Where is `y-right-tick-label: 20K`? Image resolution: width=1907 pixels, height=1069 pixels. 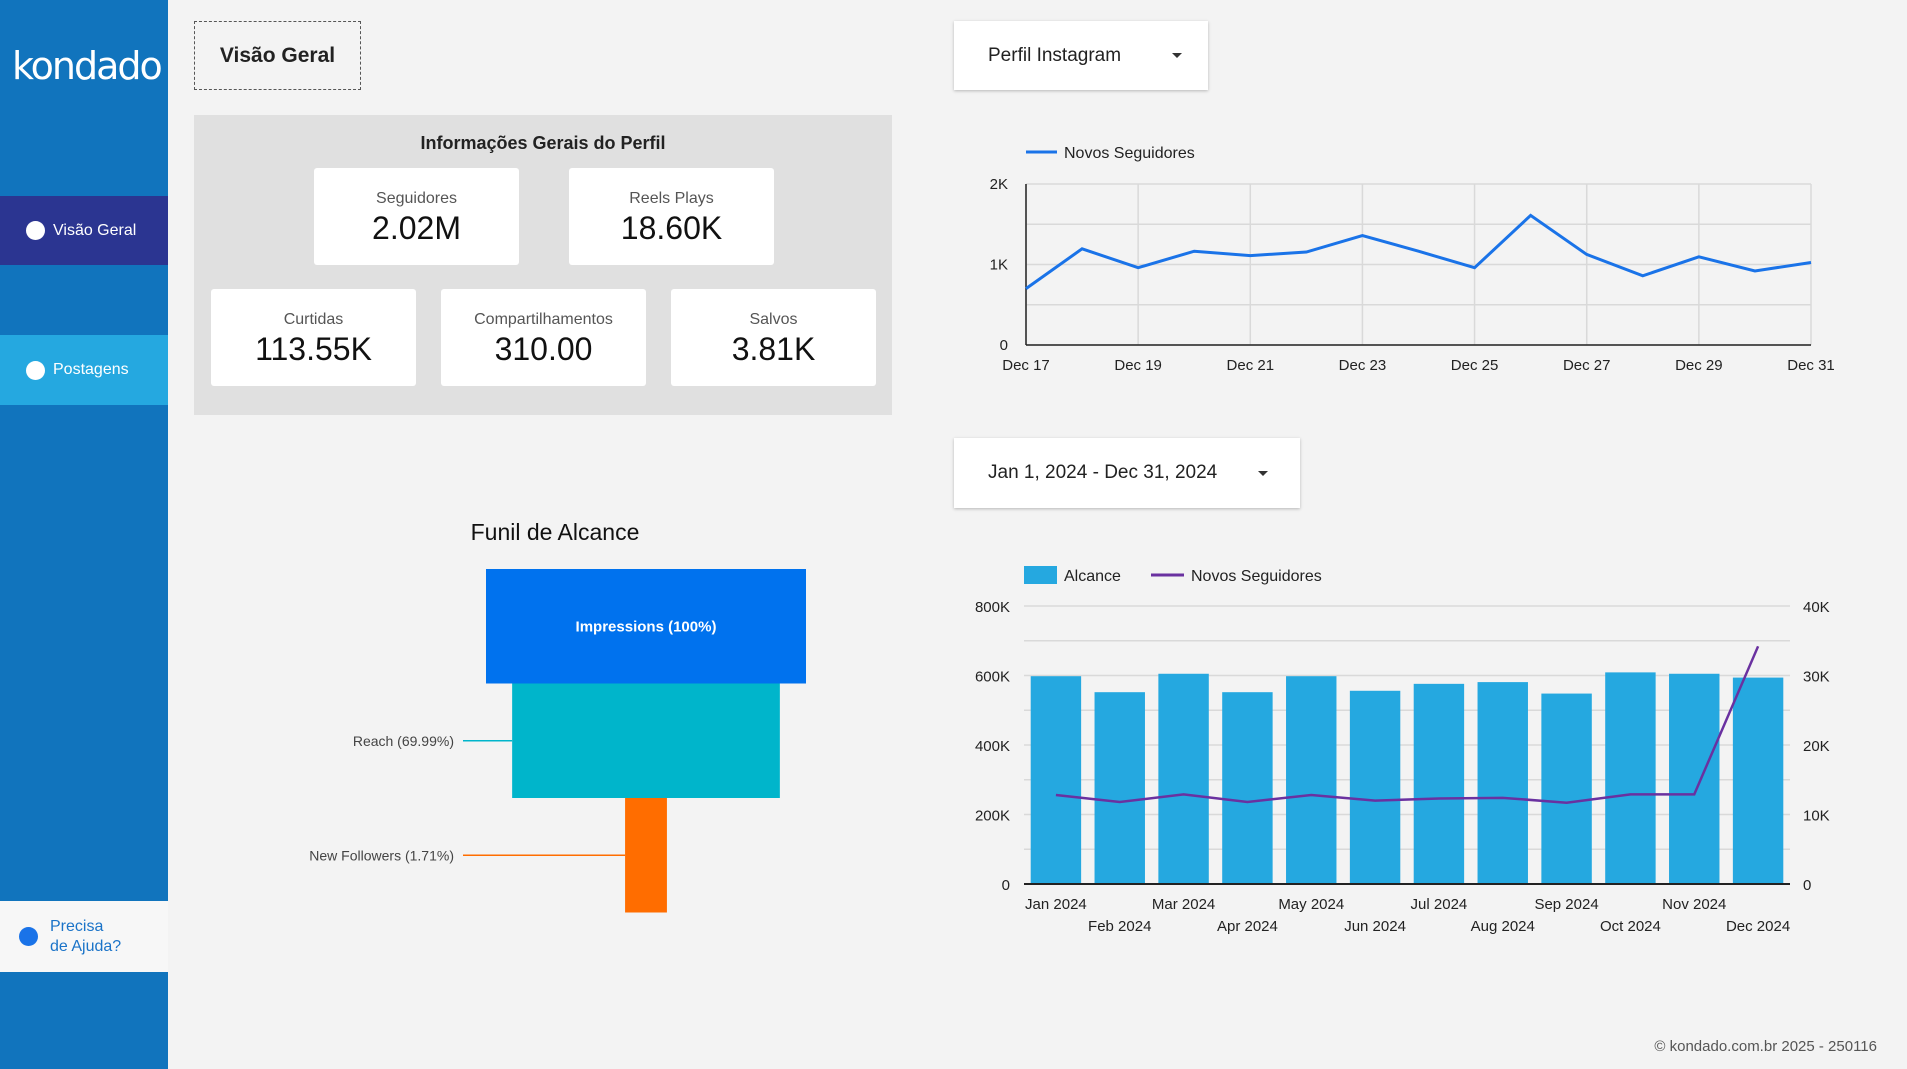
y-right-tick-label: 20K is located at coordinates (1816, 746).